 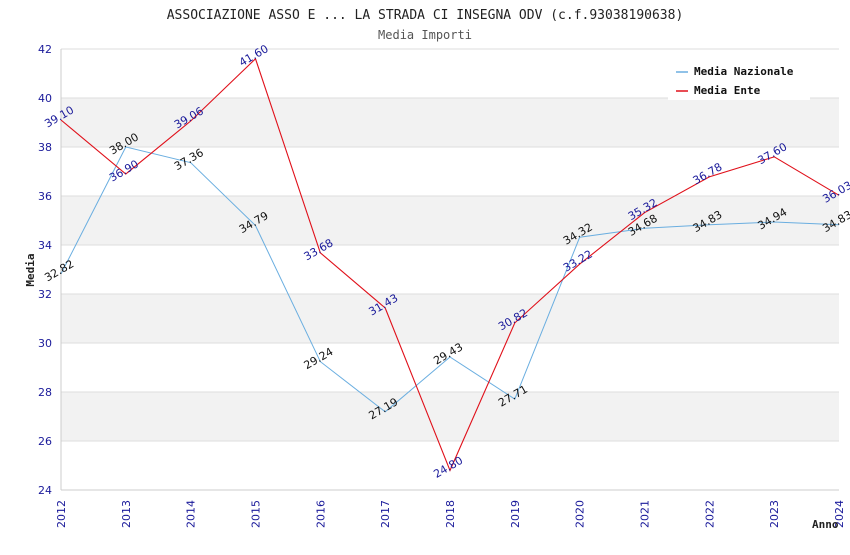 I want to click on x-tick-label: 2023, so click(x=774, y=514).